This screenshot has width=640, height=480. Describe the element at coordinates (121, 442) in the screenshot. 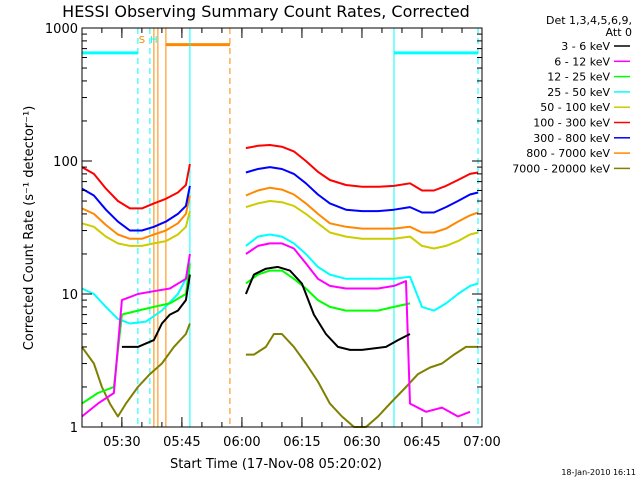

I see `x-tick-label-0: 05:30` at that location.